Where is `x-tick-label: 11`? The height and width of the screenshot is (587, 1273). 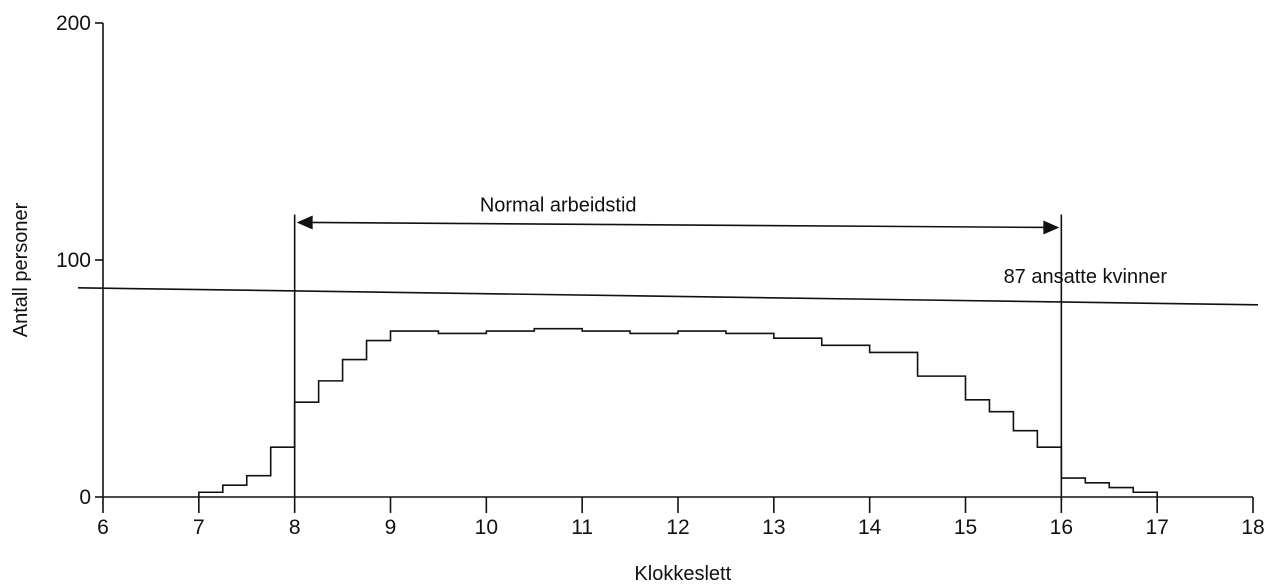
x-tick-label: 11 is located at coordinates (582, 527).